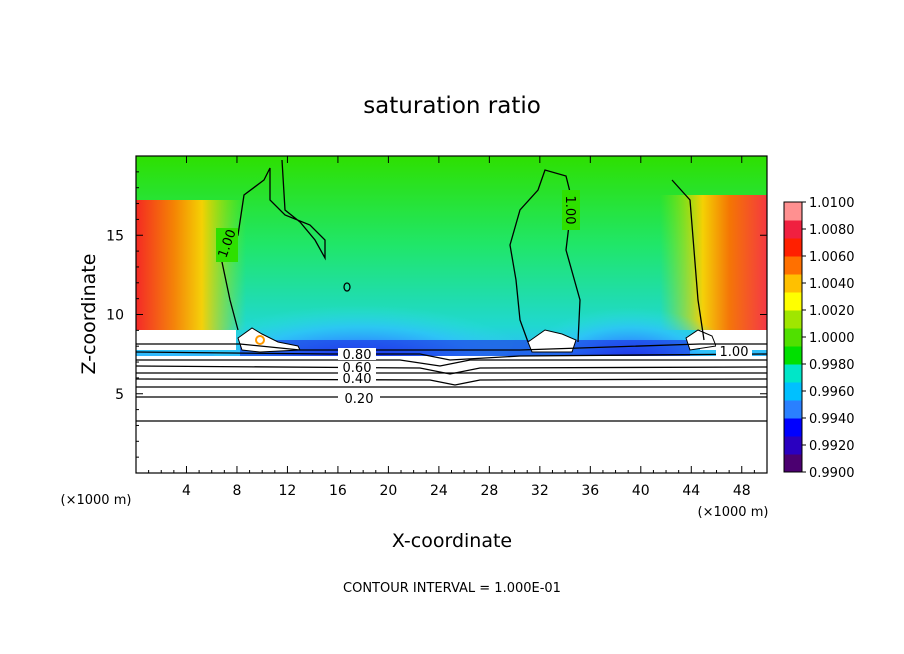 The height and width of the screenshot is (654, 904). Describe the element at coordinates (545, 256) in the screenshot. I see `contour-1-00-center` at that location.